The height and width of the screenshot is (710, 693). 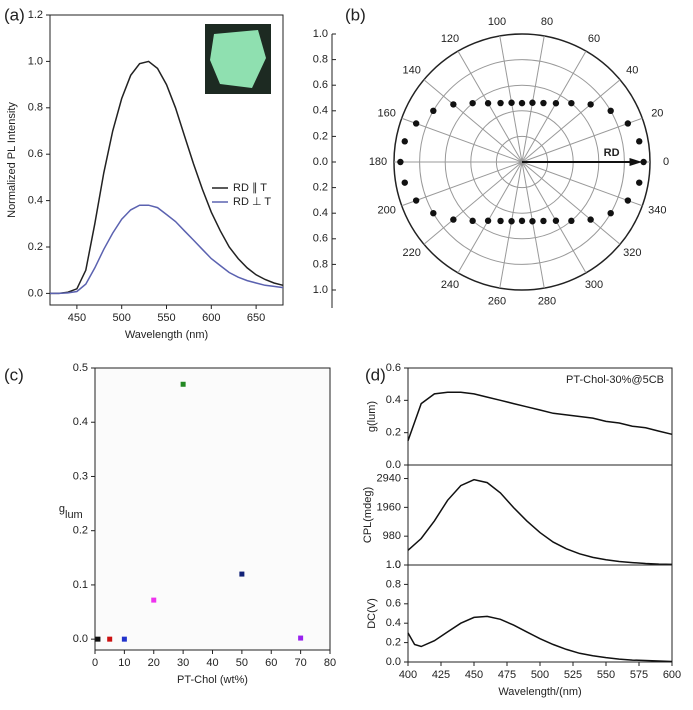 I want to click on angle-label: 160, so click(x=387, y=113).